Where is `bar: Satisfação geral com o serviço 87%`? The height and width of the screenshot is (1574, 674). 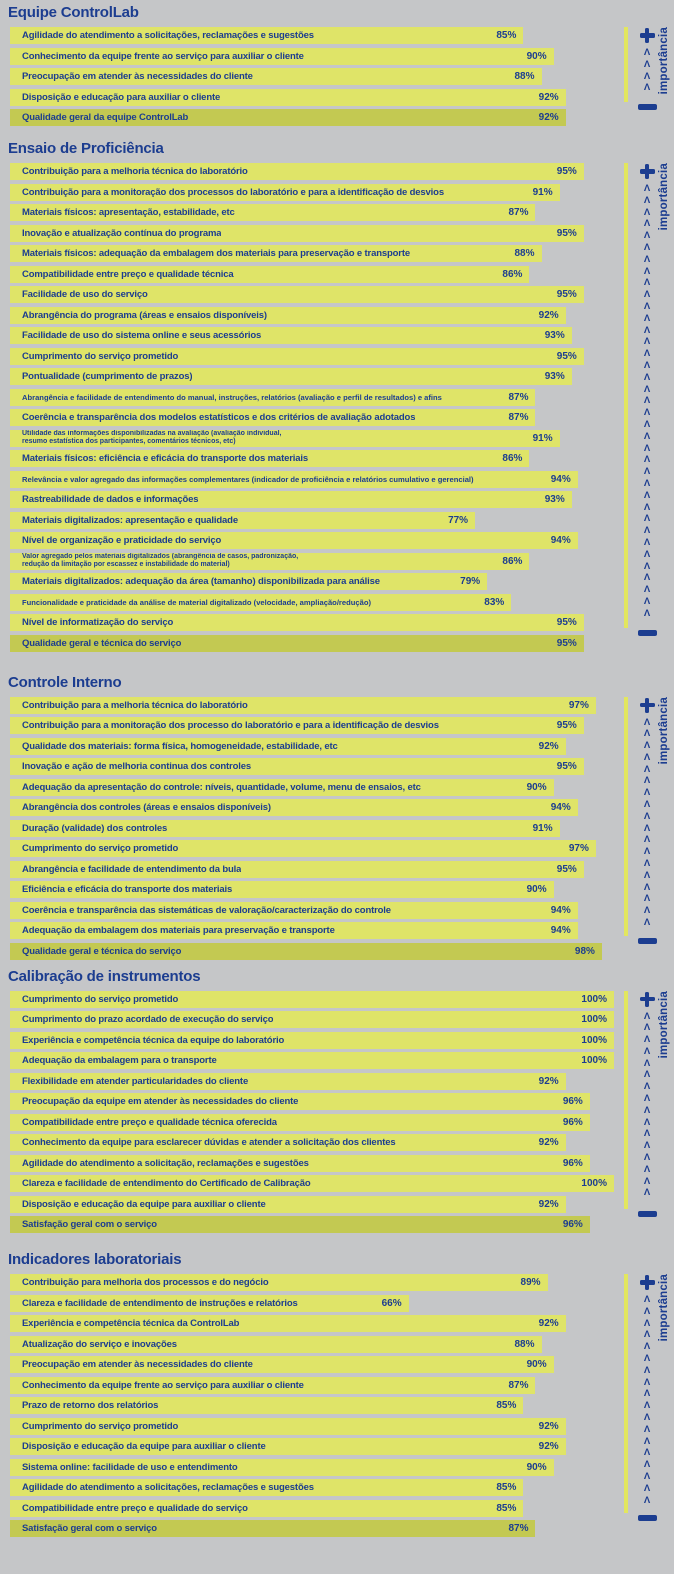 bar: Satisfação geral com o serviço 87% is located at coordinates (273, 1528).